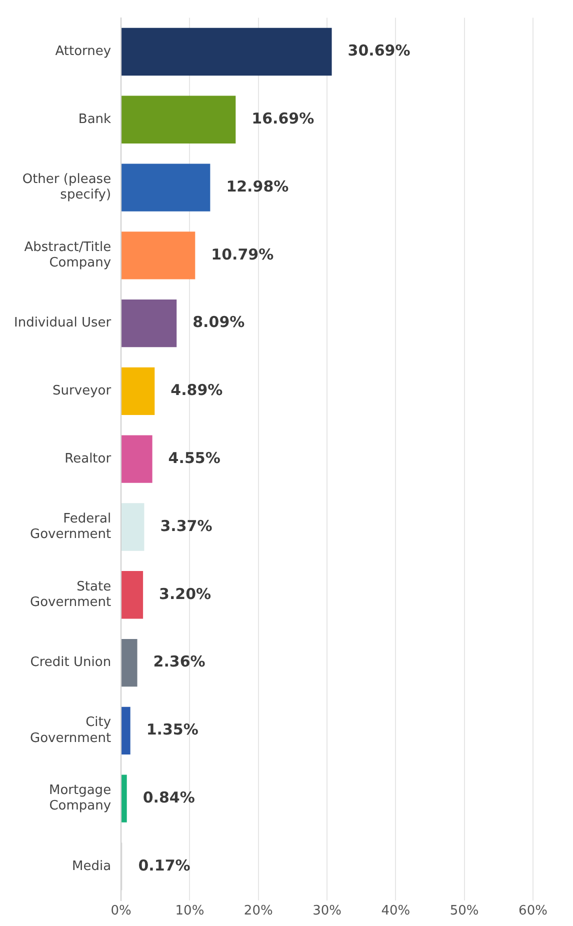 This screenshot has height=926, width=573. I want to click on y-tick-label: Bank, so click(95, 120).